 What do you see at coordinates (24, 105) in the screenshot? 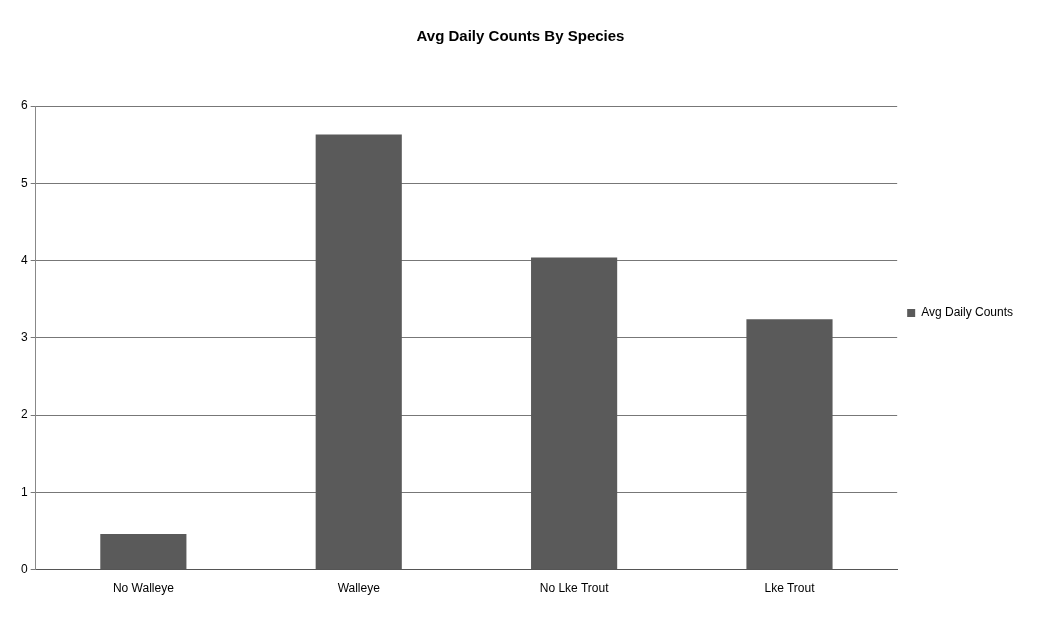
I see `y-tick-label: 6` at bounding box center [24, 105].